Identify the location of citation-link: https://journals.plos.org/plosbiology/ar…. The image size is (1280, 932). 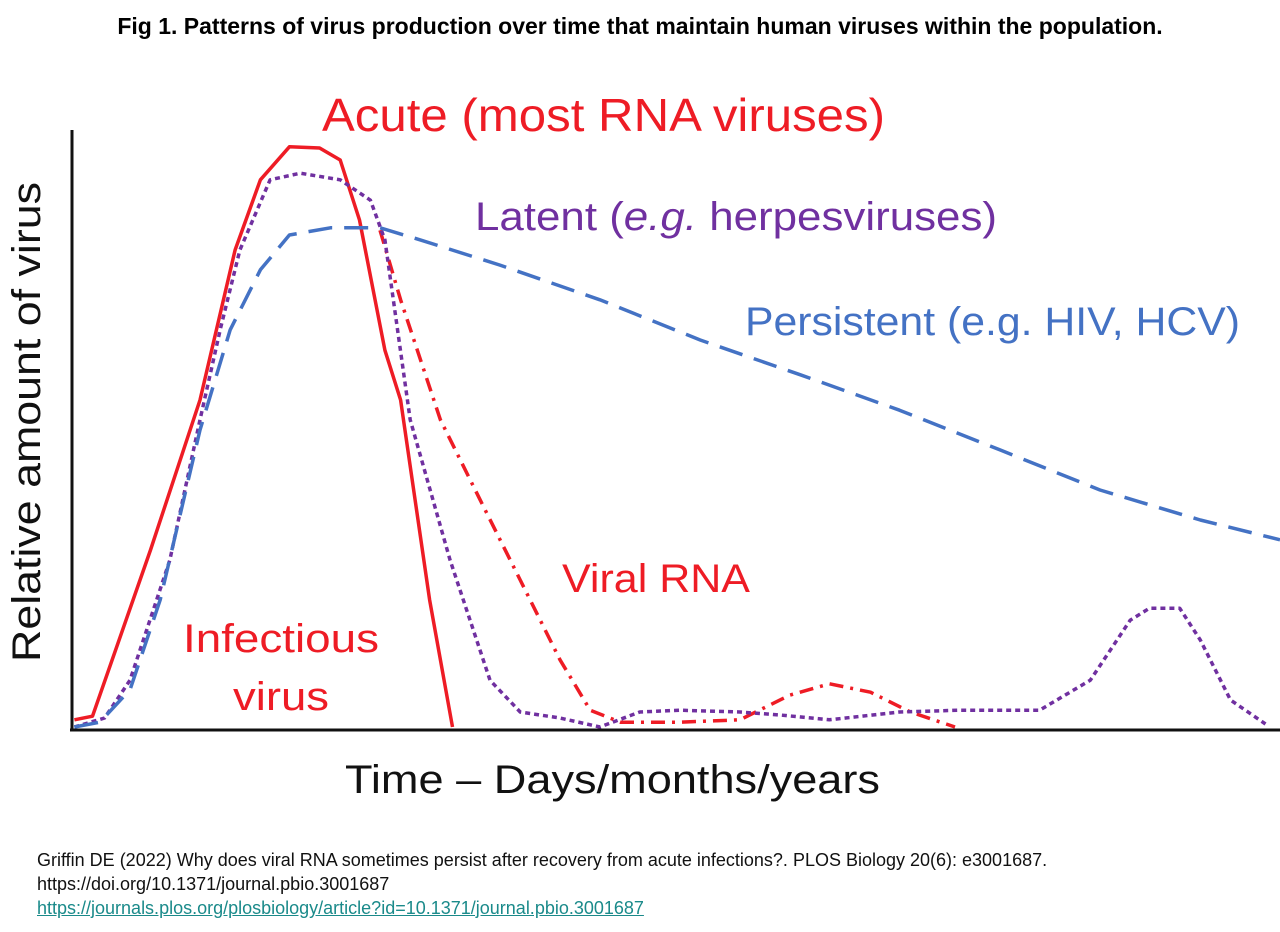
(340, 908).